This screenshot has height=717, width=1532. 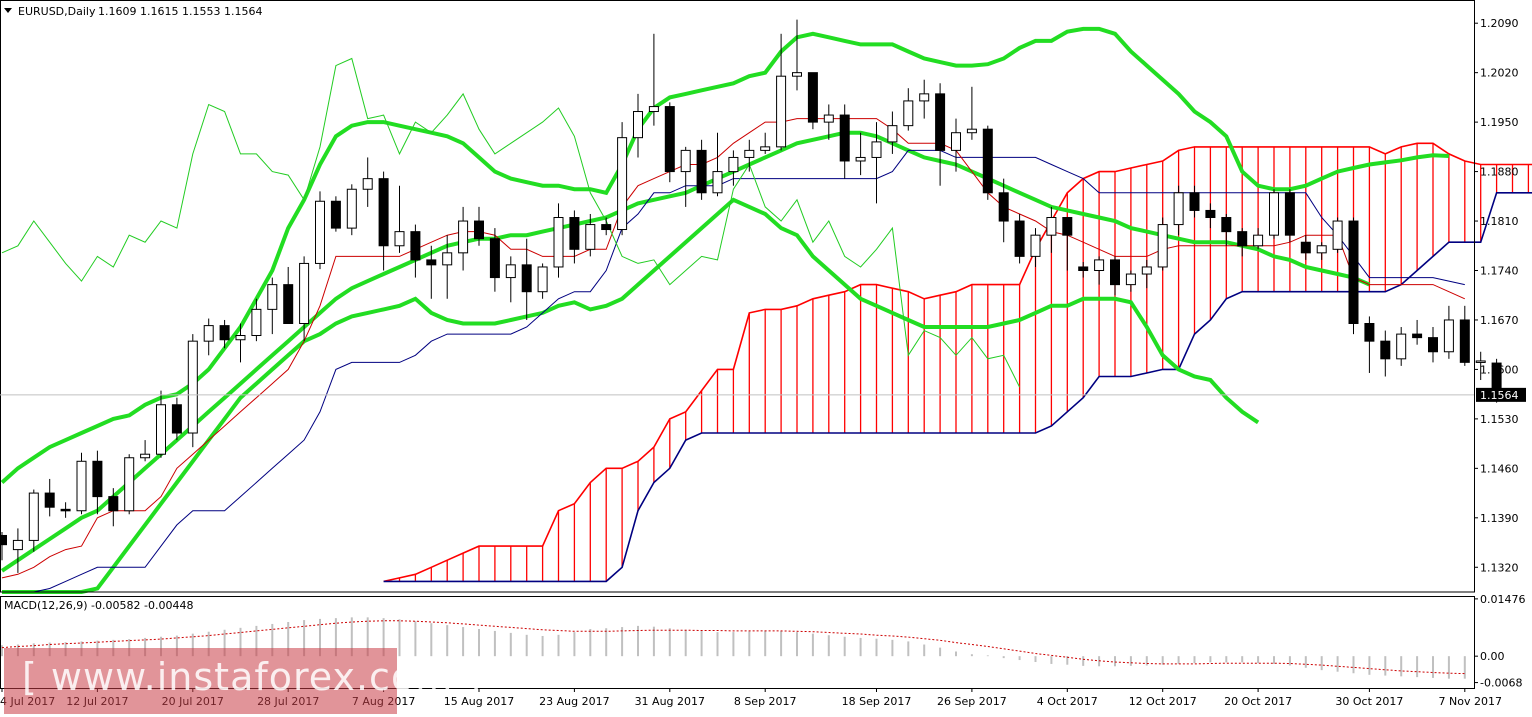 I want to click on date-tick-label: 12 Oct 2017, so click(x=1163, y=701).